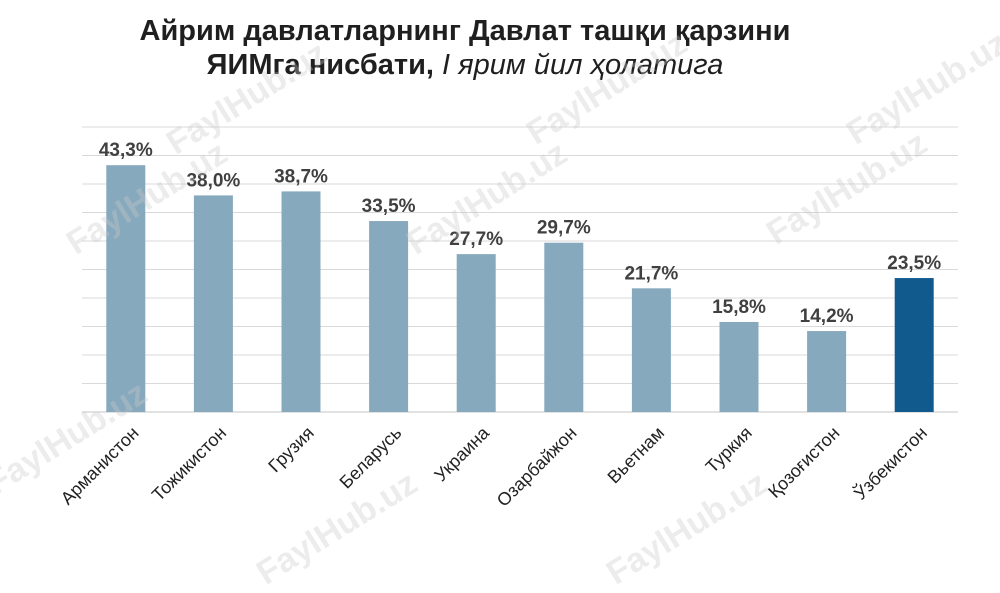  I want to click on category-label: Туркия, so click(729, 450).